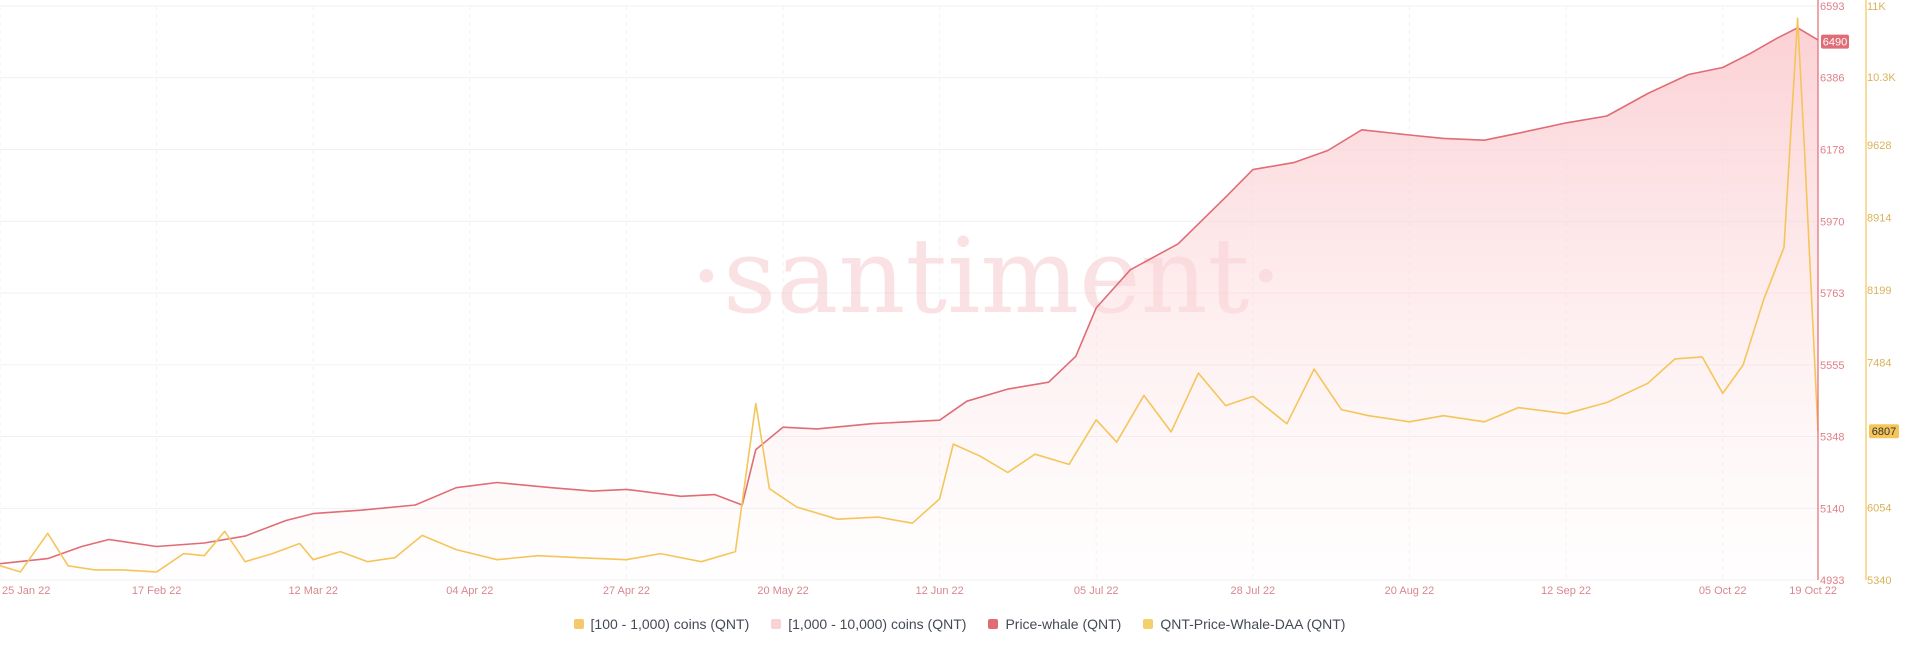 The height and width of the screenshot is (647, 1919). I want to click on legend-item: Price-whale (QNT), so click(1054, 624).